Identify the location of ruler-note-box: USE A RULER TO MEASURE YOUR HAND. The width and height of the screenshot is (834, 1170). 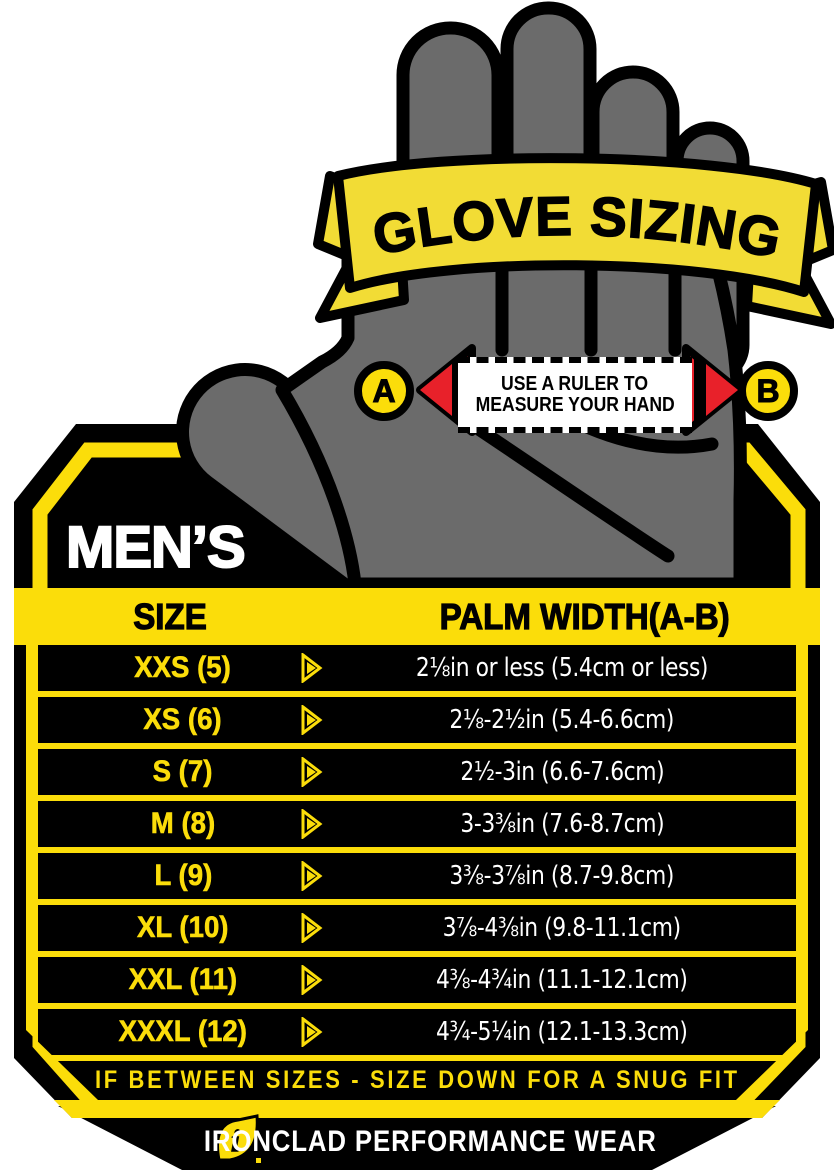
(575, 395).